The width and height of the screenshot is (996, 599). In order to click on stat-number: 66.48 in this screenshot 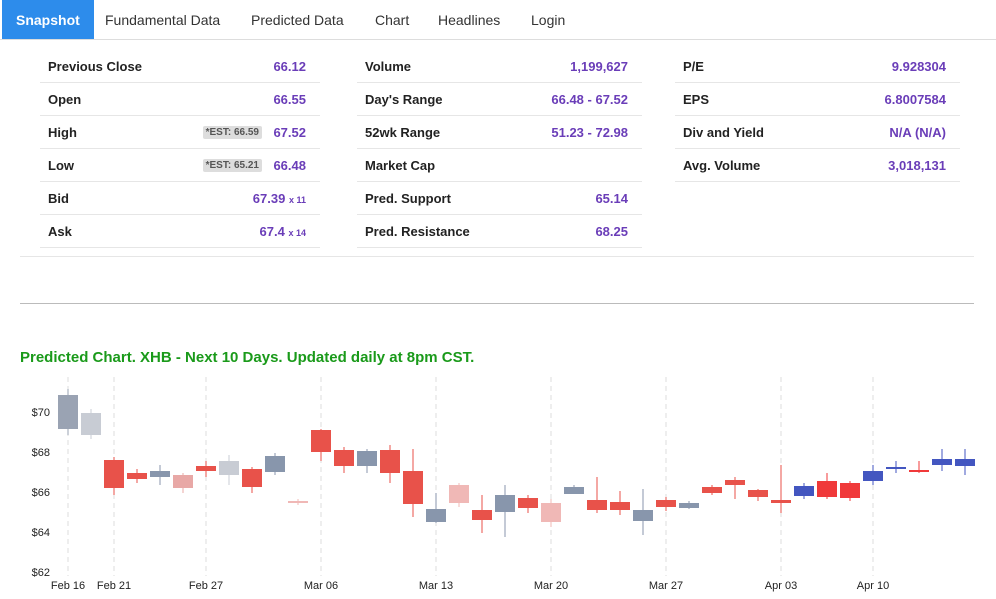, I will do `click(289, 165)`.